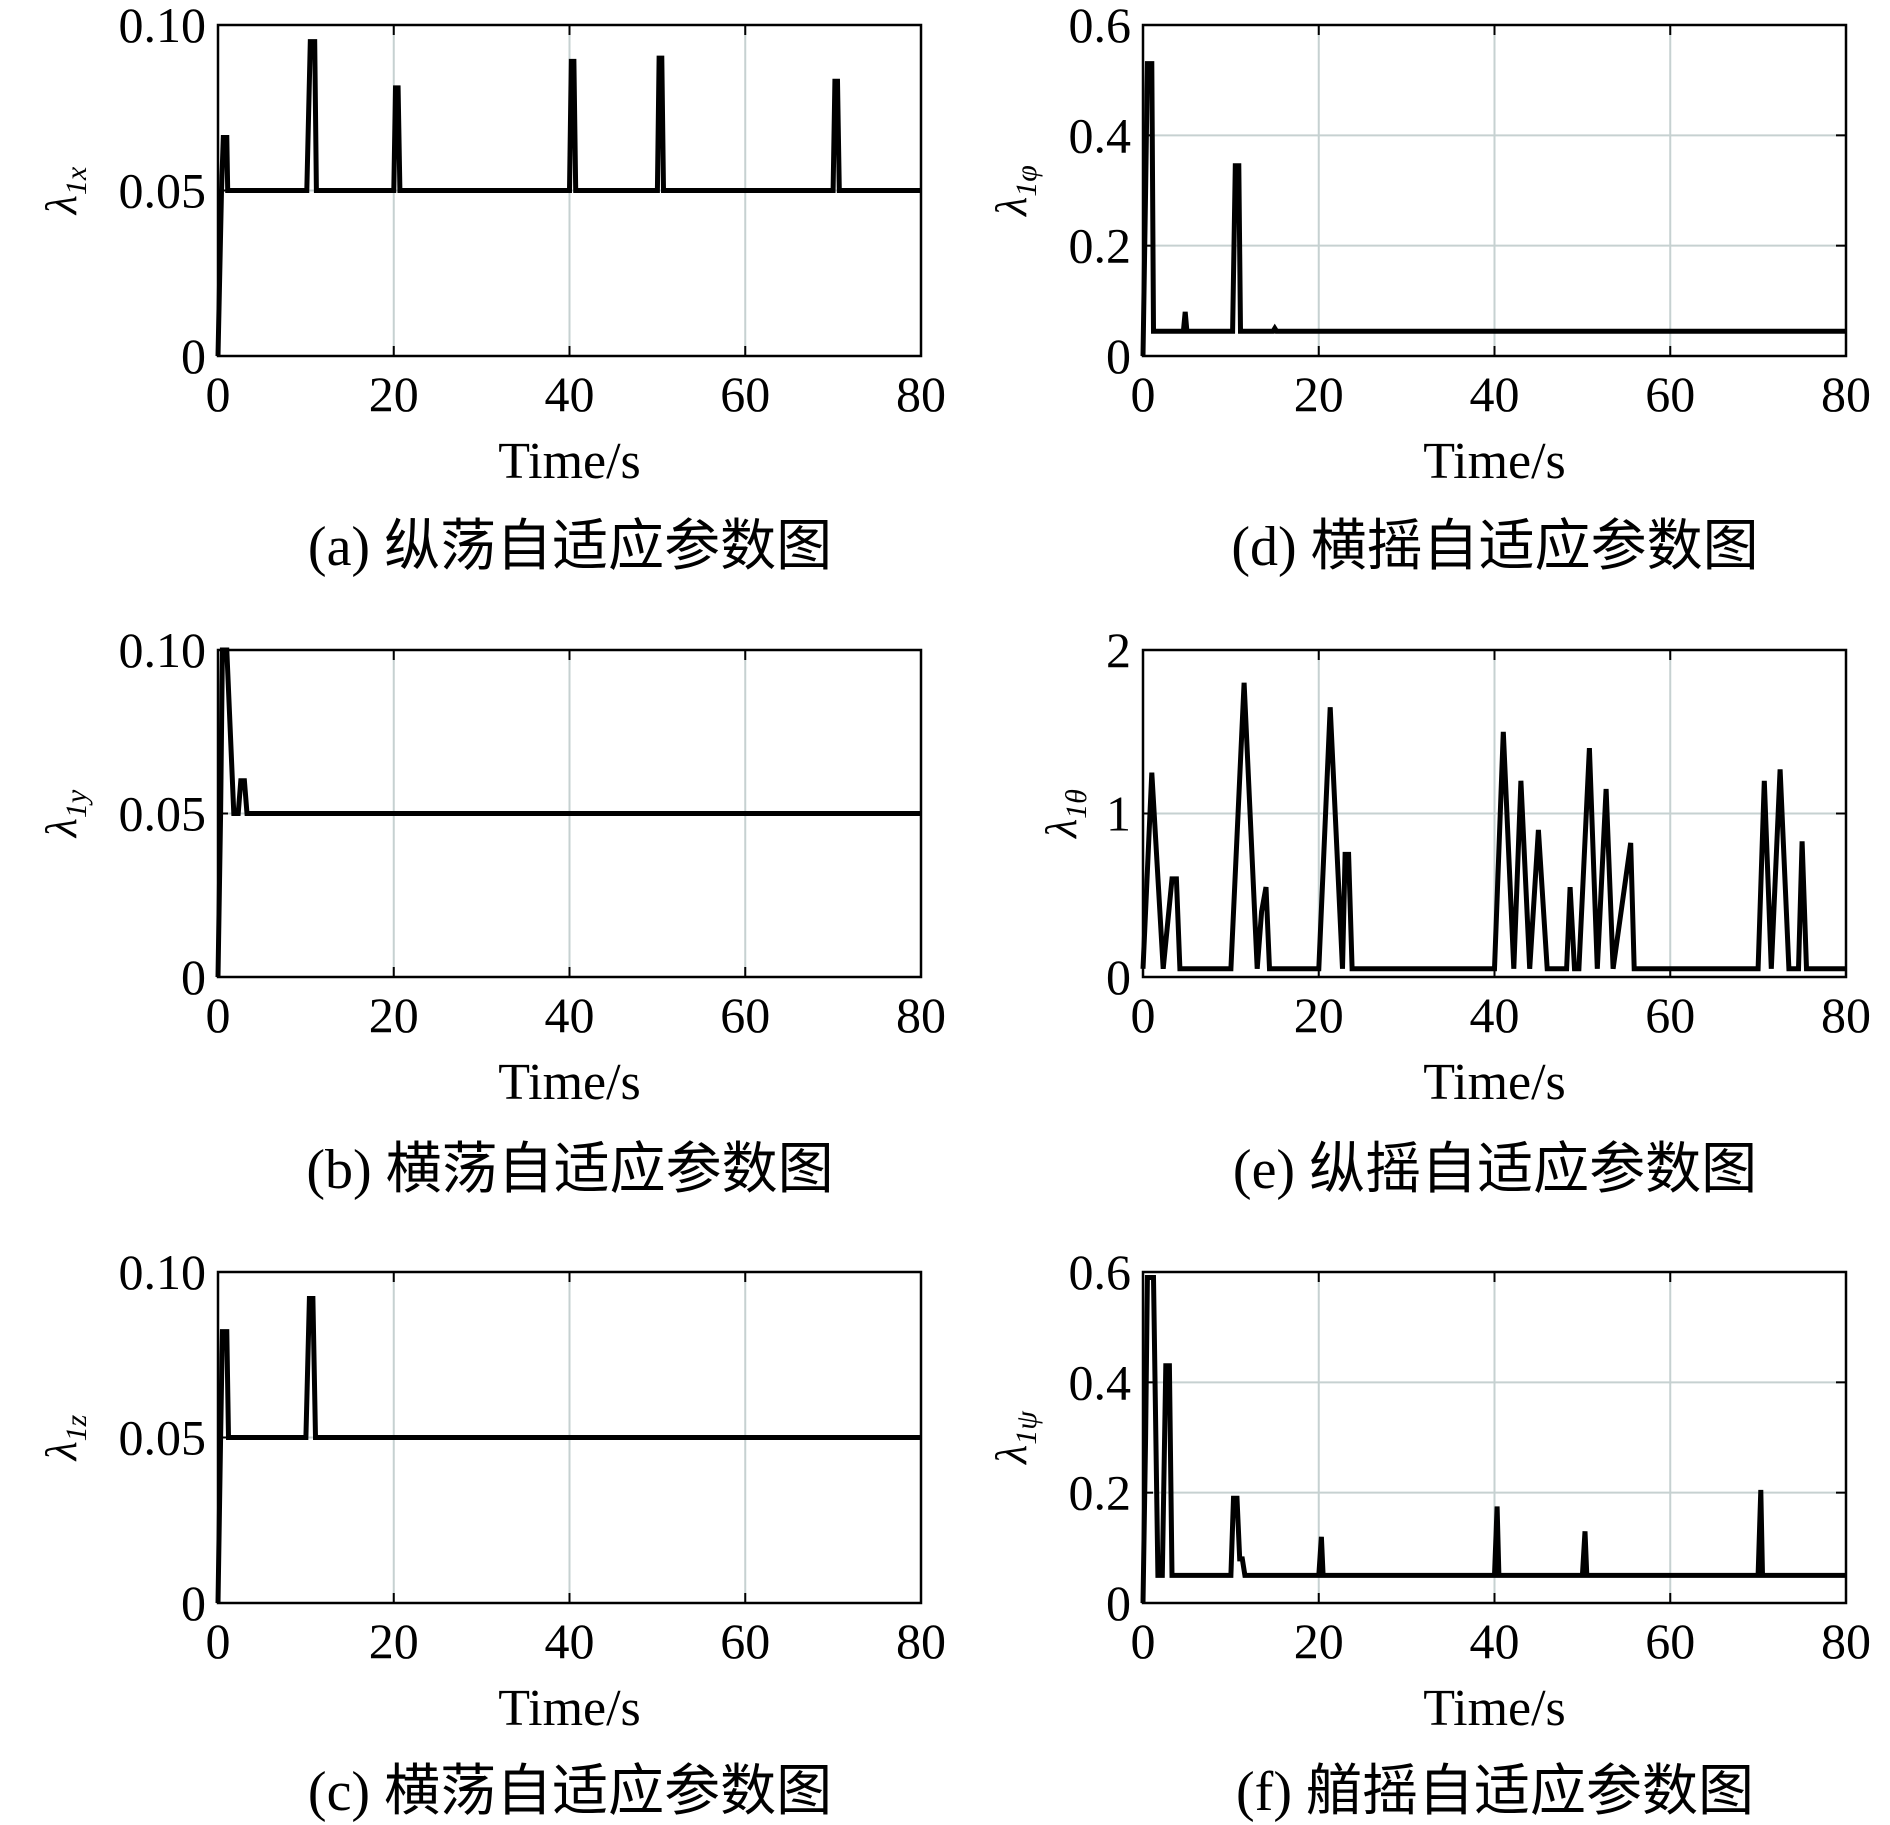 This screenshot has width=1890, height=1825. What do you see at coordinates (570, 547) in the screenshot?
I see `caption-surge: (a) 纵荡自适应参数图` at bounding box center [570, 547].